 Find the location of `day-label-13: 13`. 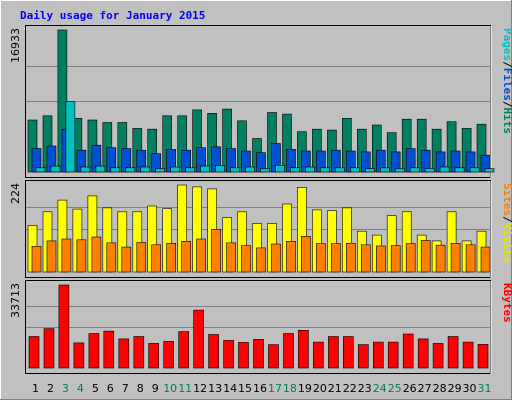

day-label-13: 13 is located at coordinates (215, 388).